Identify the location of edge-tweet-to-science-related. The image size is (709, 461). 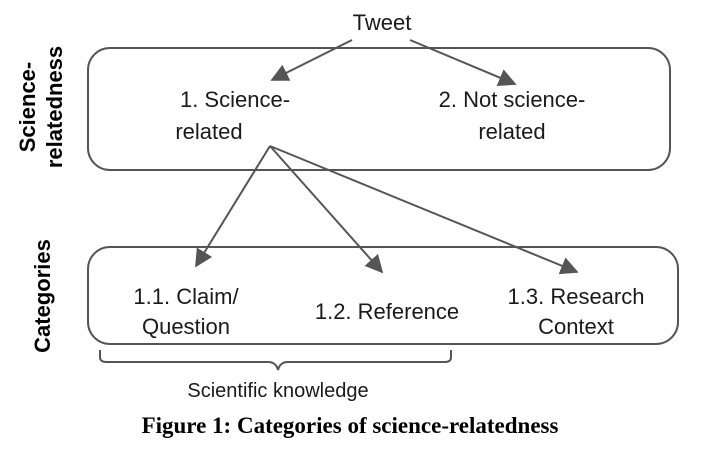
(311, 60).